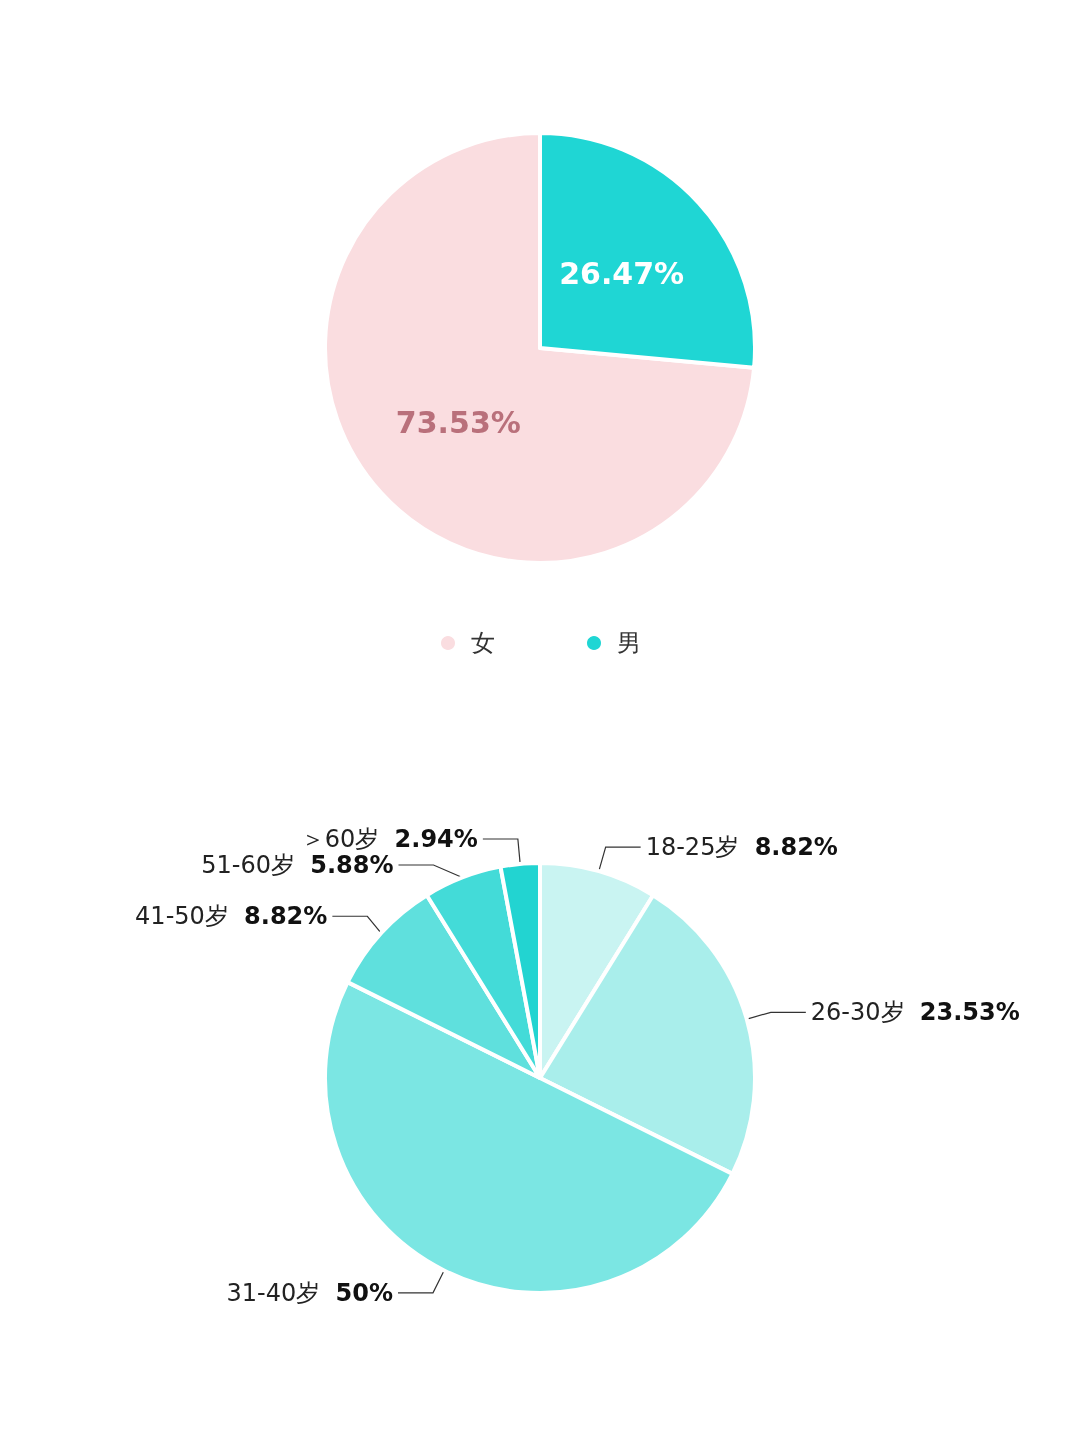 This screenshot has height=1437, width=1080. What do you see at coordinates (364, 1292) in the screenshot?
I see `data-label: 50%` at bounding box center [364, 1292].